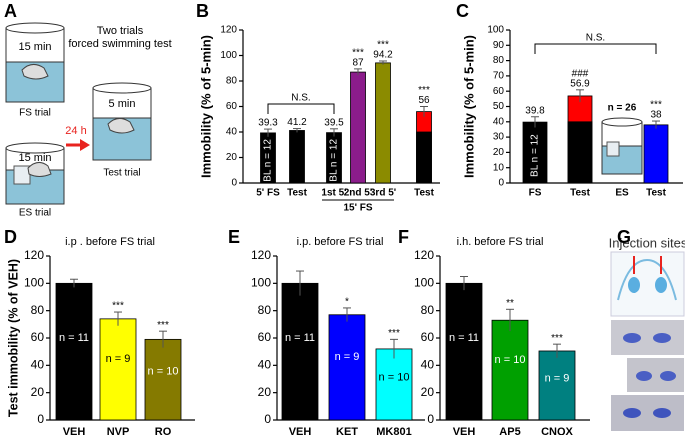 The image size is (685, 435). What do you see at coordinates (268, 123) in the screenshot?
I see `value-label: 39.3` at bounding box center [268, 123].